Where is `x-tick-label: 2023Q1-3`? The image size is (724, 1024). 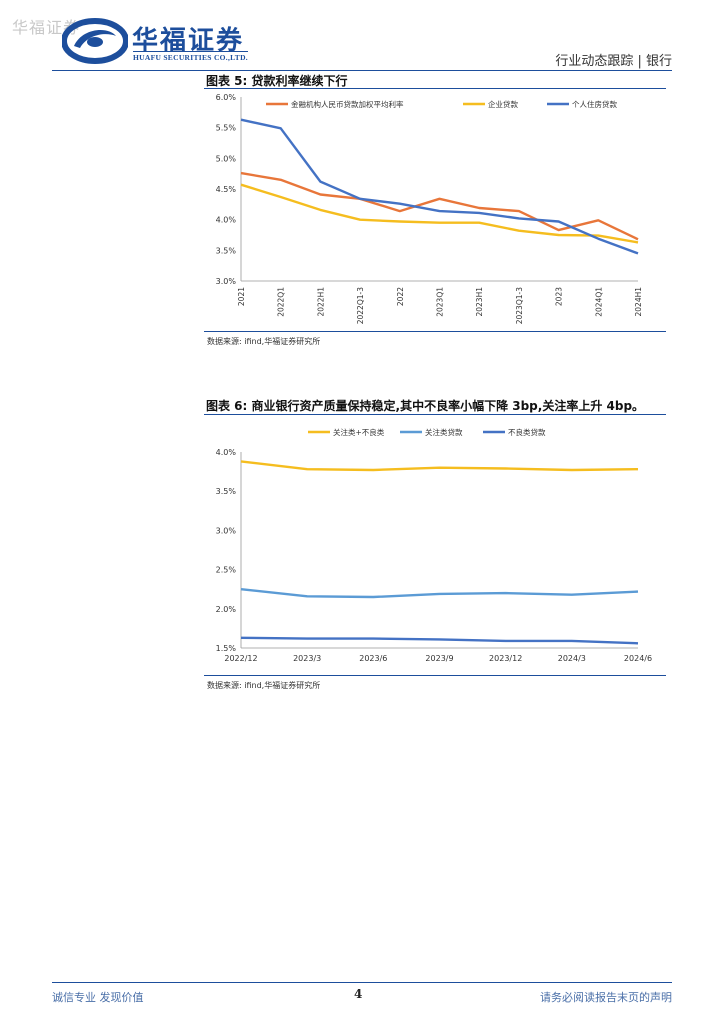 x-tick-label: 2023Q1-3 is located at coordinates (519, 305).